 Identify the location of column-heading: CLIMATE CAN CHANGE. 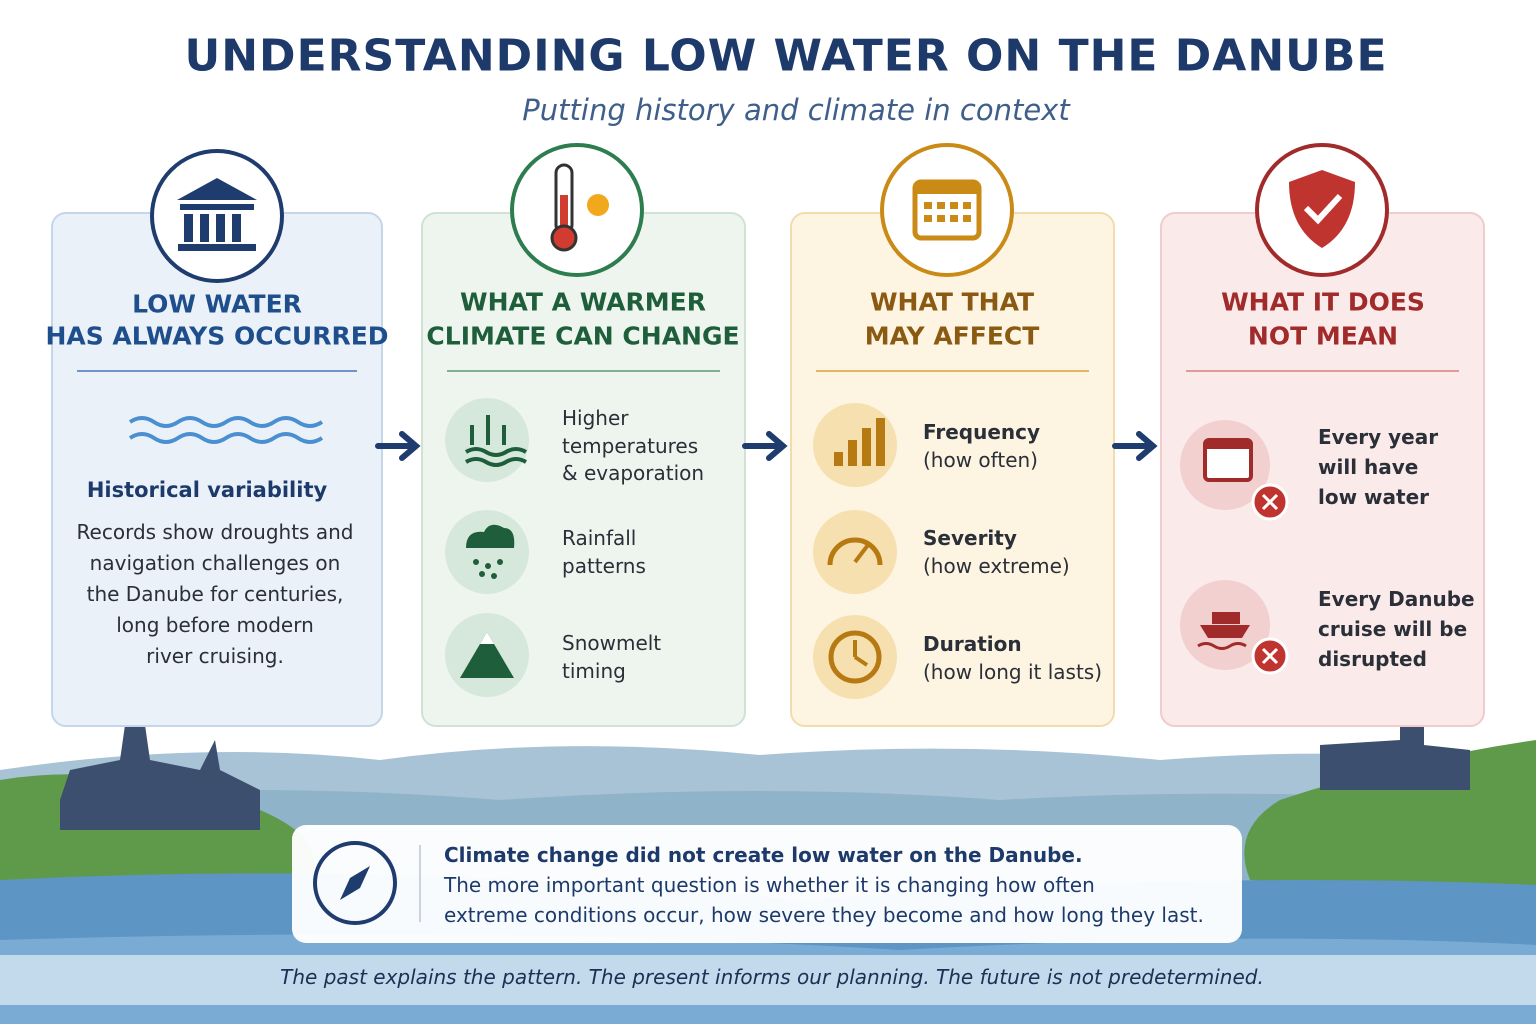
(583, 336).